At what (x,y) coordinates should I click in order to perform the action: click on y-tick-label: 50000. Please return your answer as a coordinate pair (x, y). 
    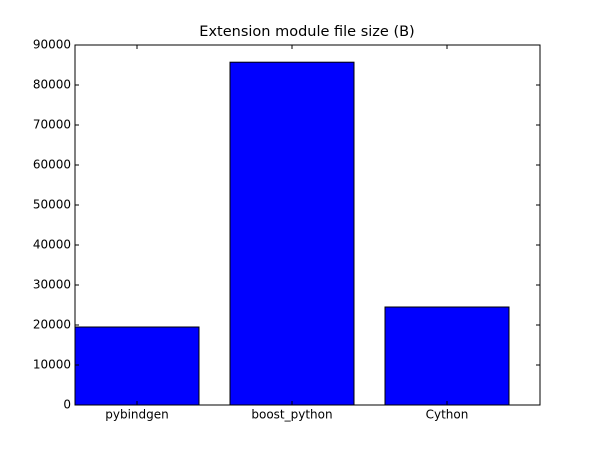
    Looking at the image, I should click on (52, 205).